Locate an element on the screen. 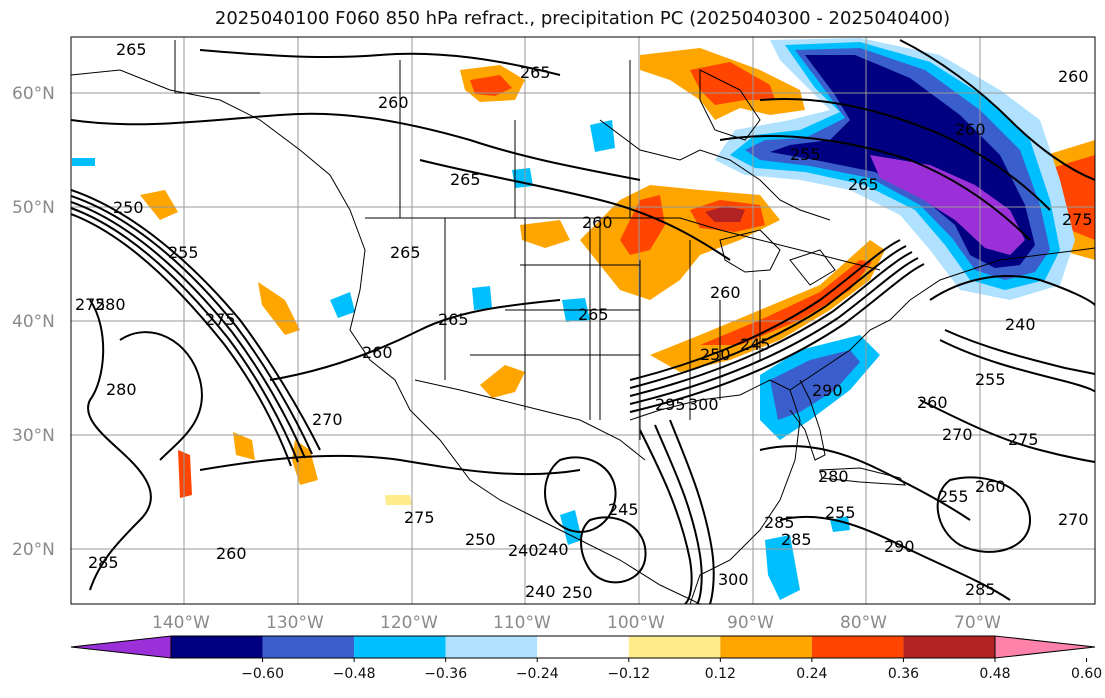 The width and height of the screenshot is (1105, 698). precip-area-north-red is located at coordinates (732, 83).